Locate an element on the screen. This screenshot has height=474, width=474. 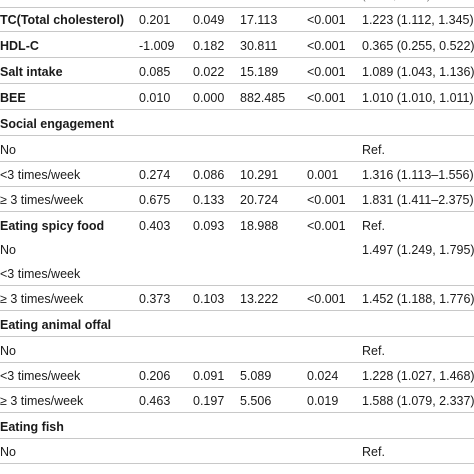
b-value-cell: 0.201 is located at coordinates (155, 20).